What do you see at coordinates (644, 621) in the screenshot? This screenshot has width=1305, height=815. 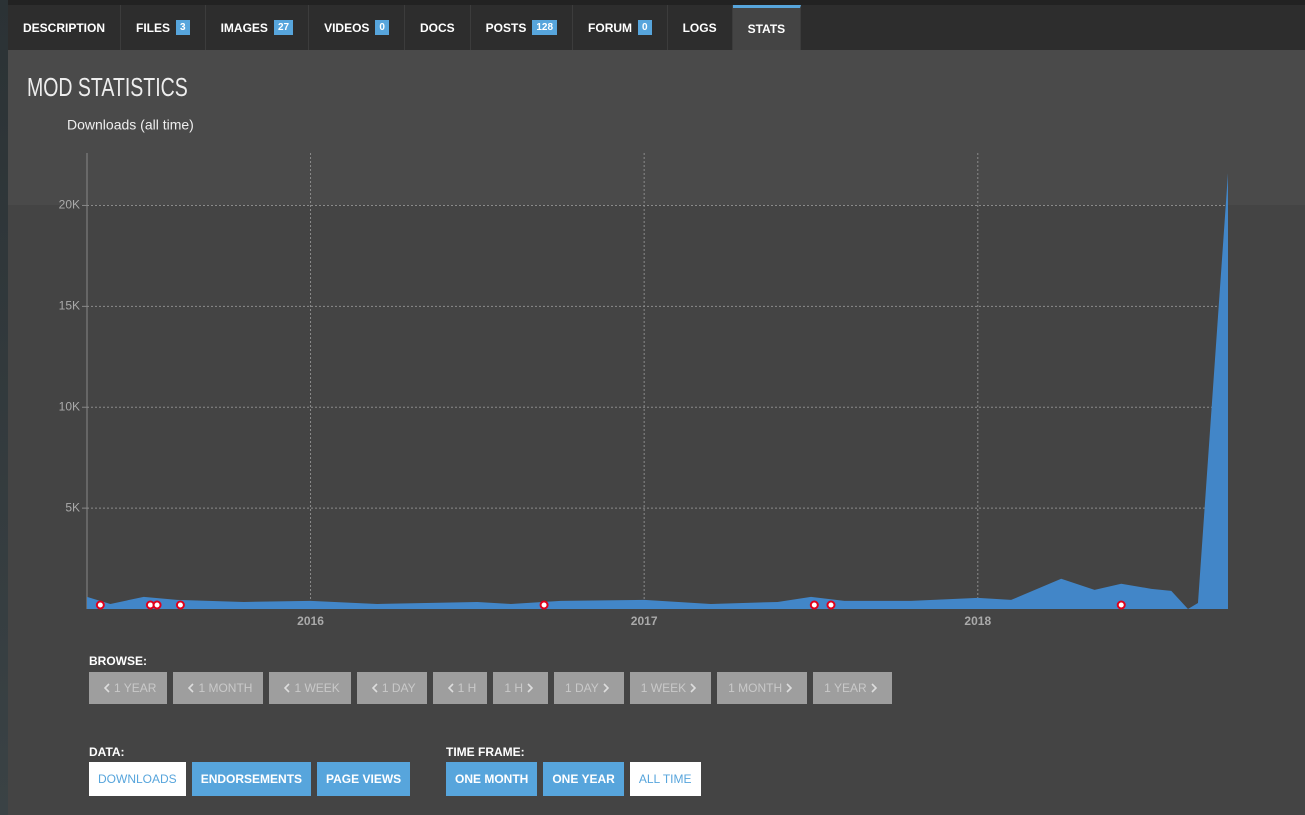 I see `x-tick-label: 2017` at bounding box center [644, 621].